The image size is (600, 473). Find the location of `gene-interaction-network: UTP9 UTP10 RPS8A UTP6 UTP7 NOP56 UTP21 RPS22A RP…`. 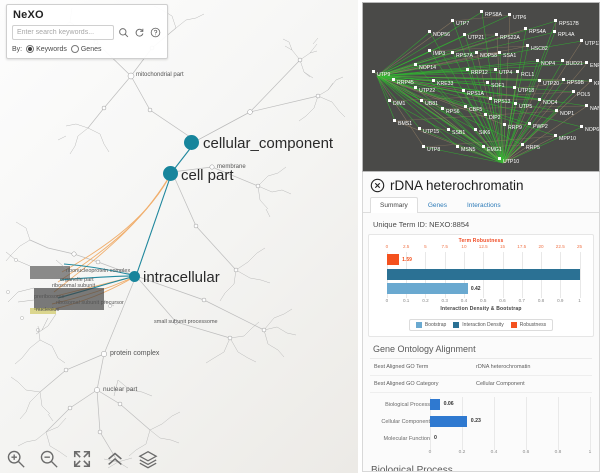

gene-interaction-network: UTP9 UTP10 RPS8A UTP6 UTP7 NOP56 UTP21 RPS22A RP… is located at coordinates (481, 87).